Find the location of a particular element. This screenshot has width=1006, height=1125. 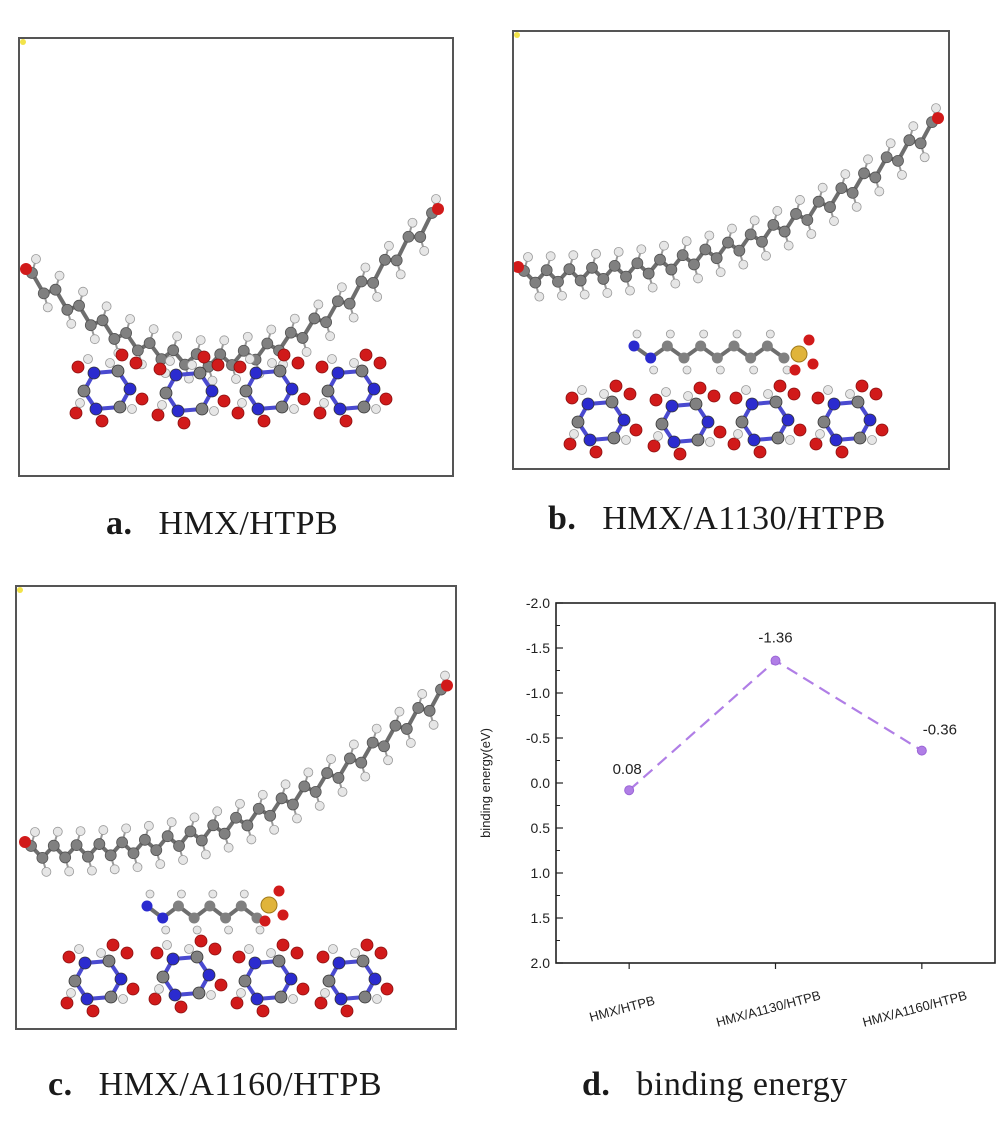

hmx-molecule is located at coordinates (353, 388).